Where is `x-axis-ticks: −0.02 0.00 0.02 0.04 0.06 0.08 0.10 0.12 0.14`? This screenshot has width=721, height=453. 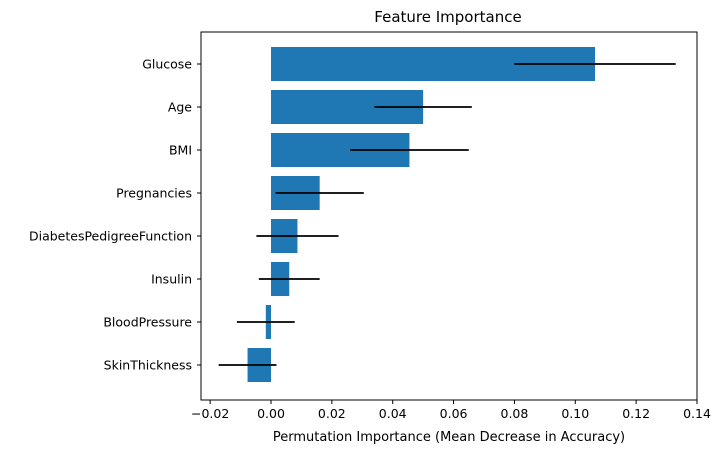
x-axis-ticks: −0.02 0.00 0.02 0.04 0.06 0.08 0.10 0.12 0.14 is located at coordinates (451, 410).